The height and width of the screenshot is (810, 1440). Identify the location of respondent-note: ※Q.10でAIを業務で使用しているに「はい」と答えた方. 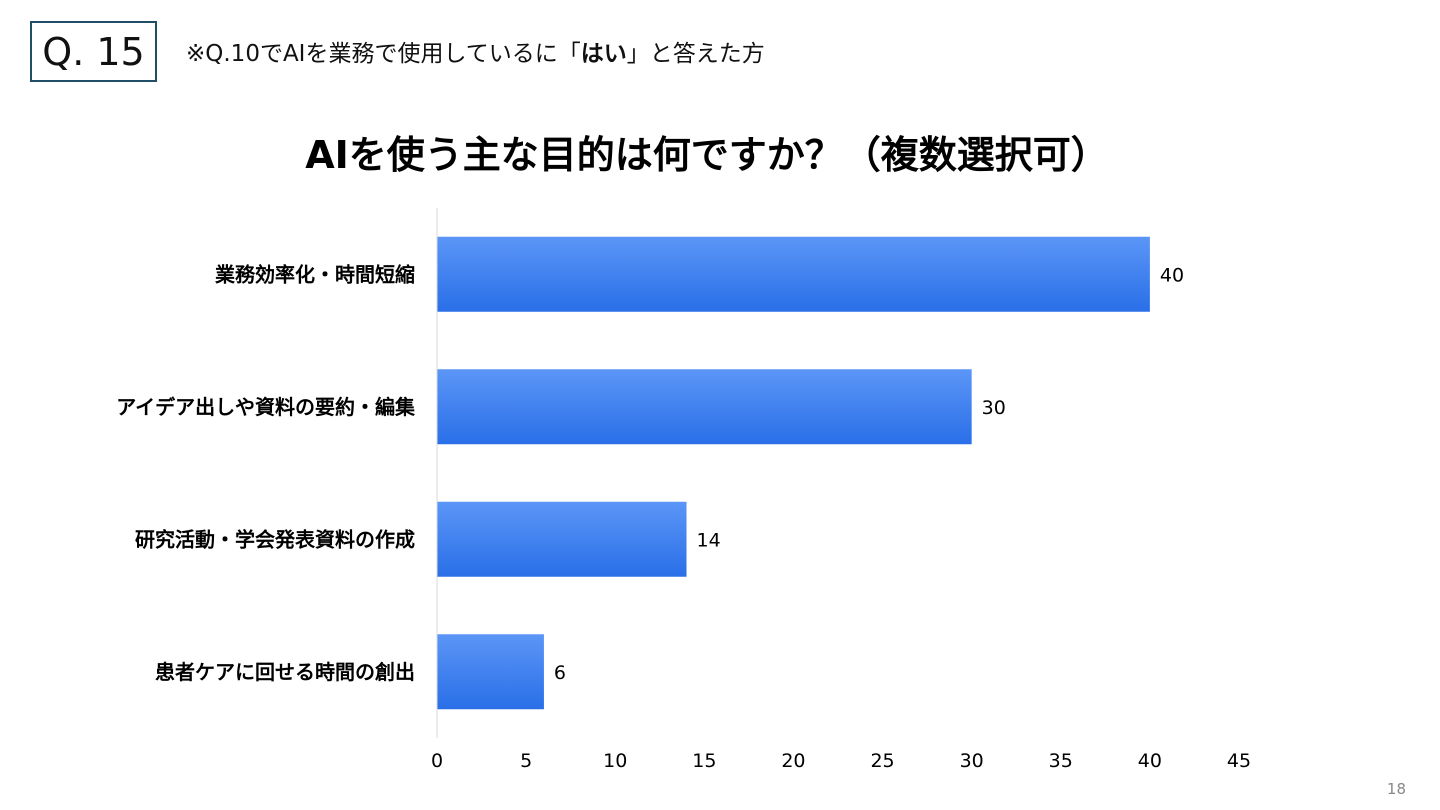
(475, 51).